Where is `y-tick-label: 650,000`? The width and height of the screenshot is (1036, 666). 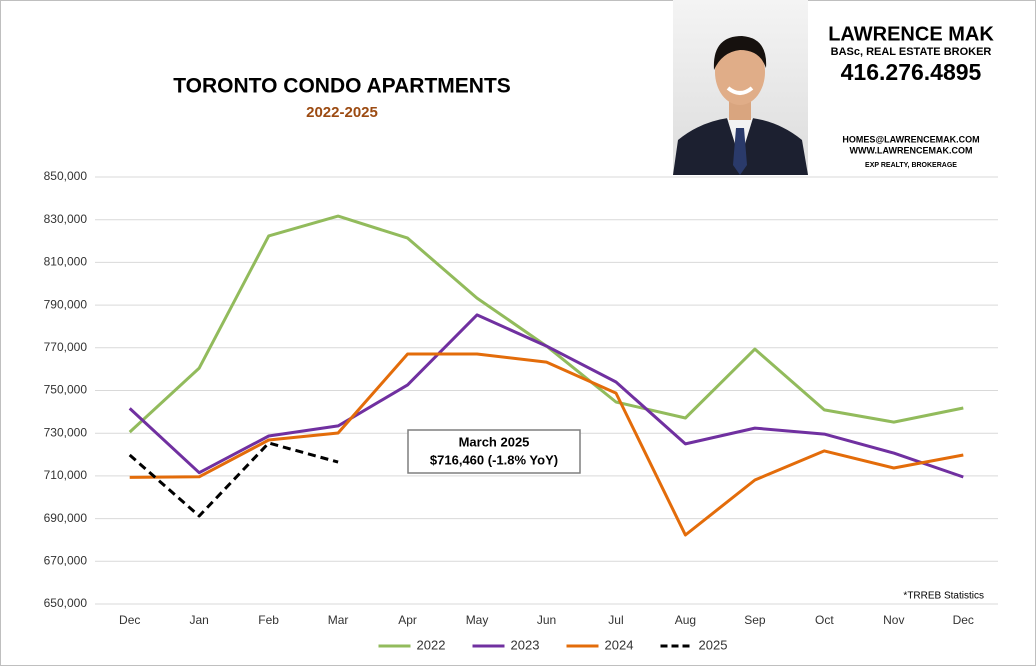
y-tick-label: 650,000 is located at coordinates (66, 603).